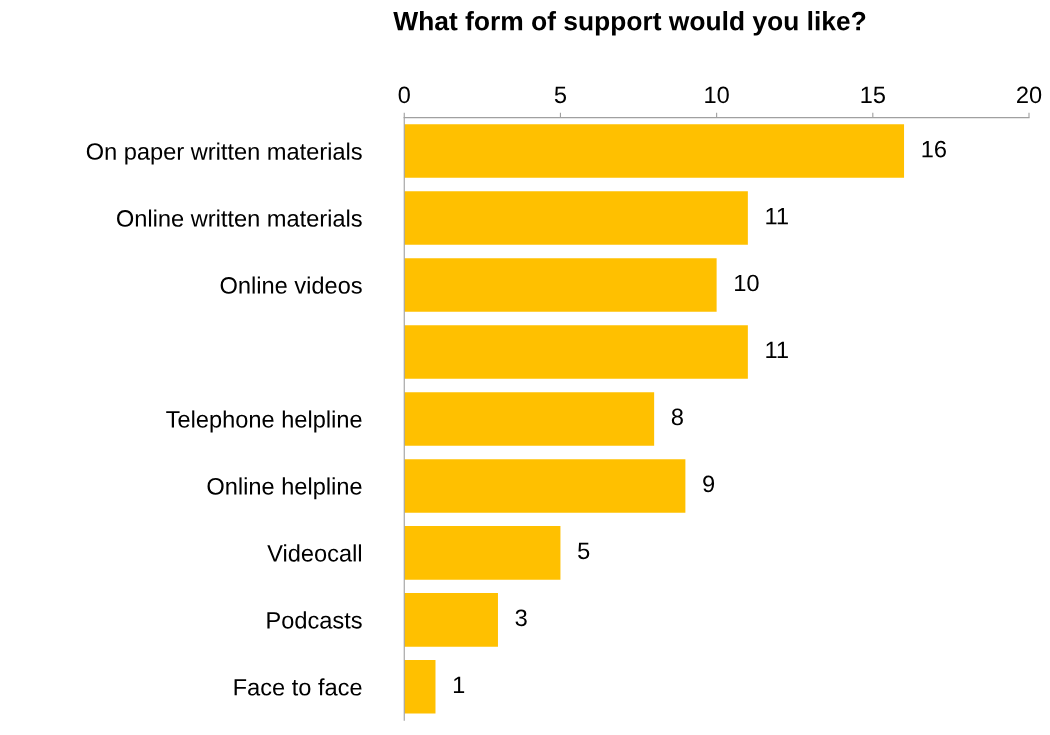  What do you see at coordinates (629, 23) in the screenshot?
I see `chart-title: What form of support would you like?` at bounding box center [629, 23].